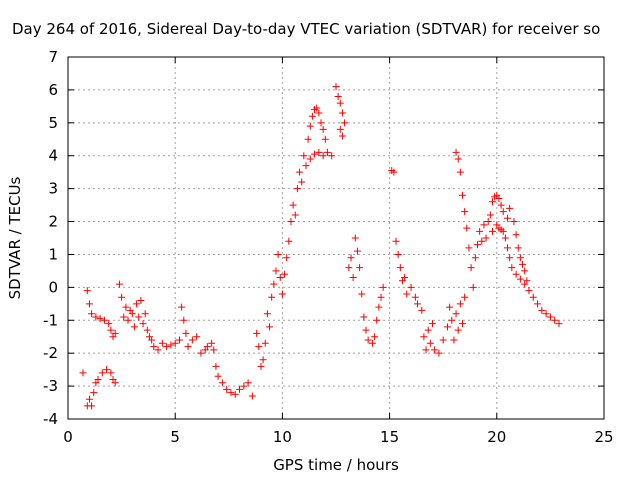 Image resolution: width=640 pixels, height=480 pixels. What do you see at coordinates (389, 437) in the screenshot?
I see `x-tick-label: 15` at bounding box center [389, 437].